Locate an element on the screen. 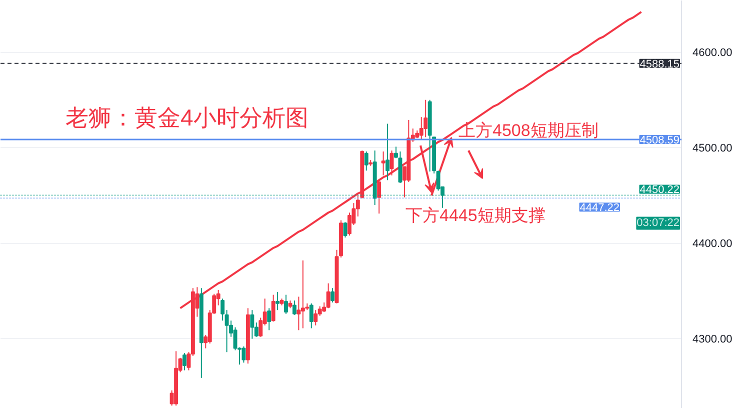 The width and height of the screenshot is (735, 408). text: 老狮：黄金4小时分析图 is located at coordinates (187, 117).